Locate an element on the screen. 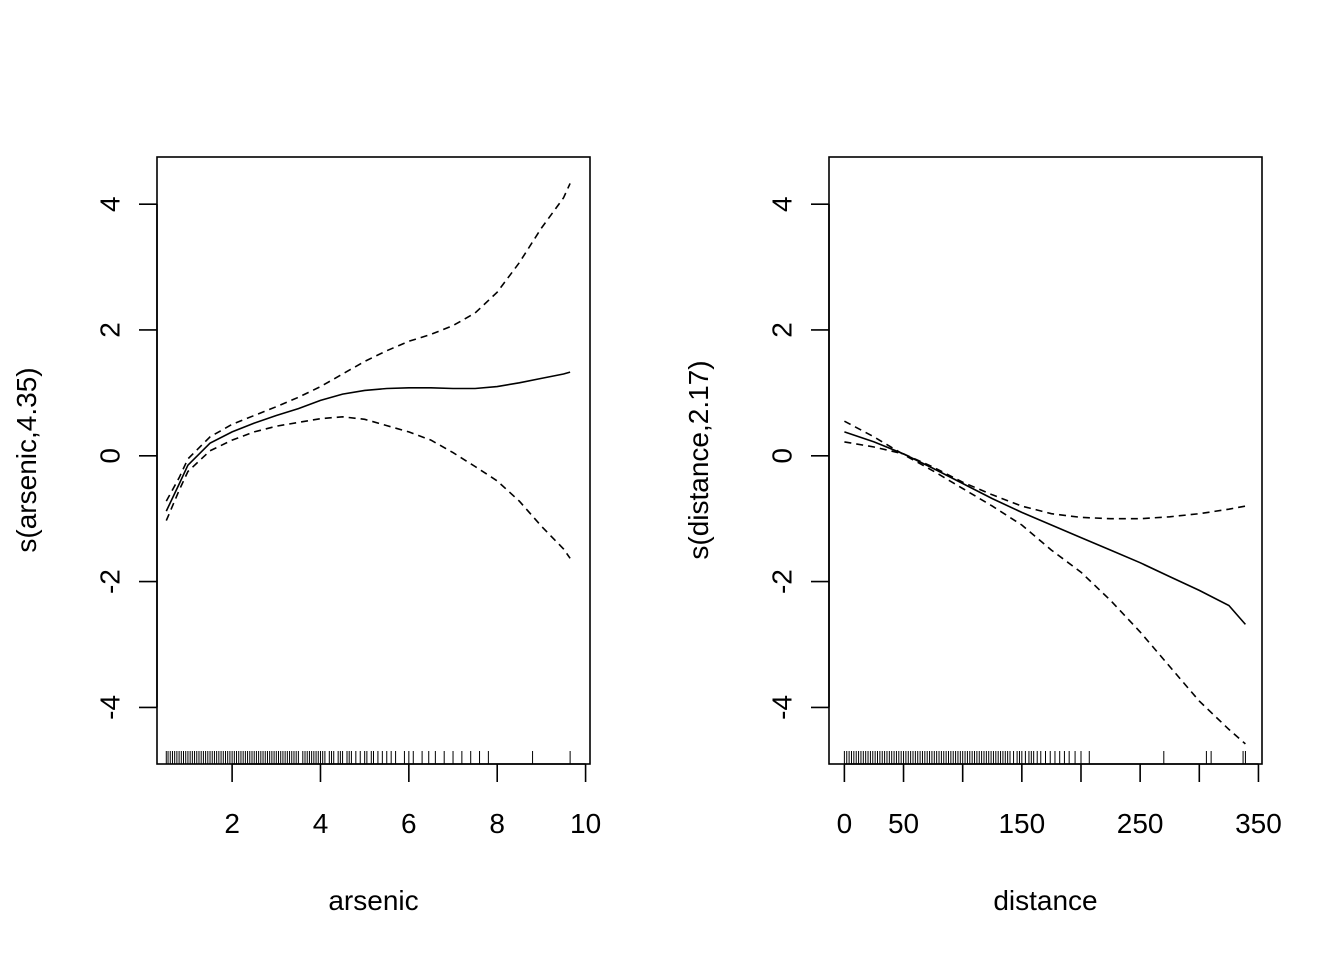 The height and width of the screenshot is (960, 1344). x-axis-arsenic: 2 4 6 8 10 is located at coordinates (412, 801).